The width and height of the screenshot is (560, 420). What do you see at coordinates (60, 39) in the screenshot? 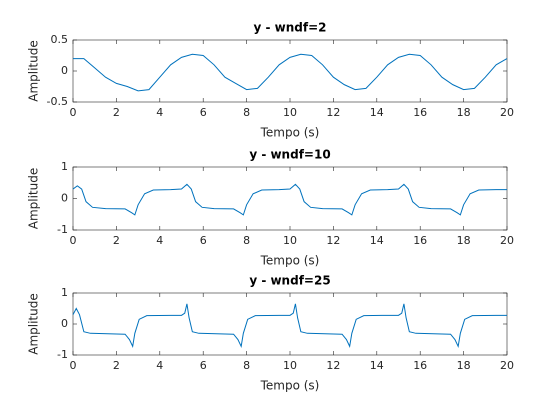
I see `y-tick-label: 0.5` at bounding box center [60, 39].